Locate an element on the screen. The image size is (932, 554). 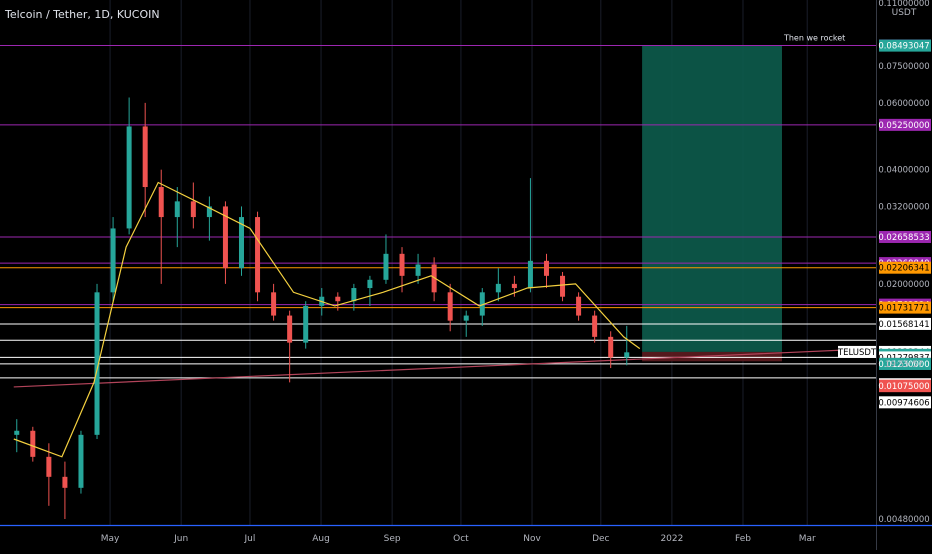
price-label-text: 0.00480000 is located at coordinates (903, 520).